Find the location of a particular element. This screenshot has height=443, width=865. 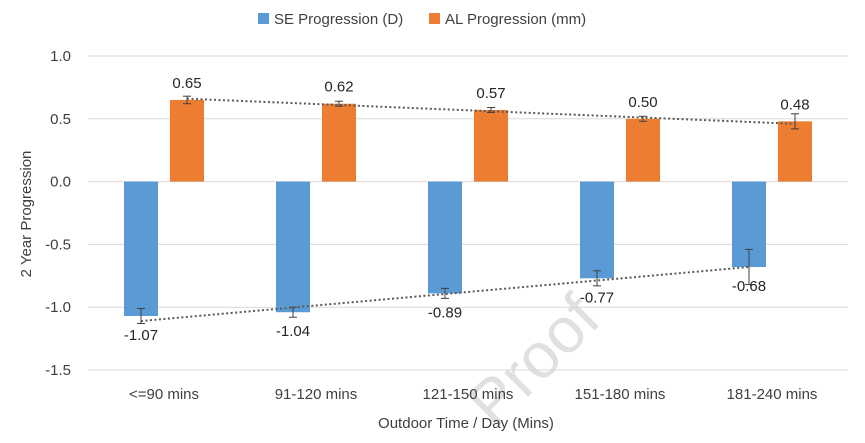

trendline is located at coordinates (445, 294).